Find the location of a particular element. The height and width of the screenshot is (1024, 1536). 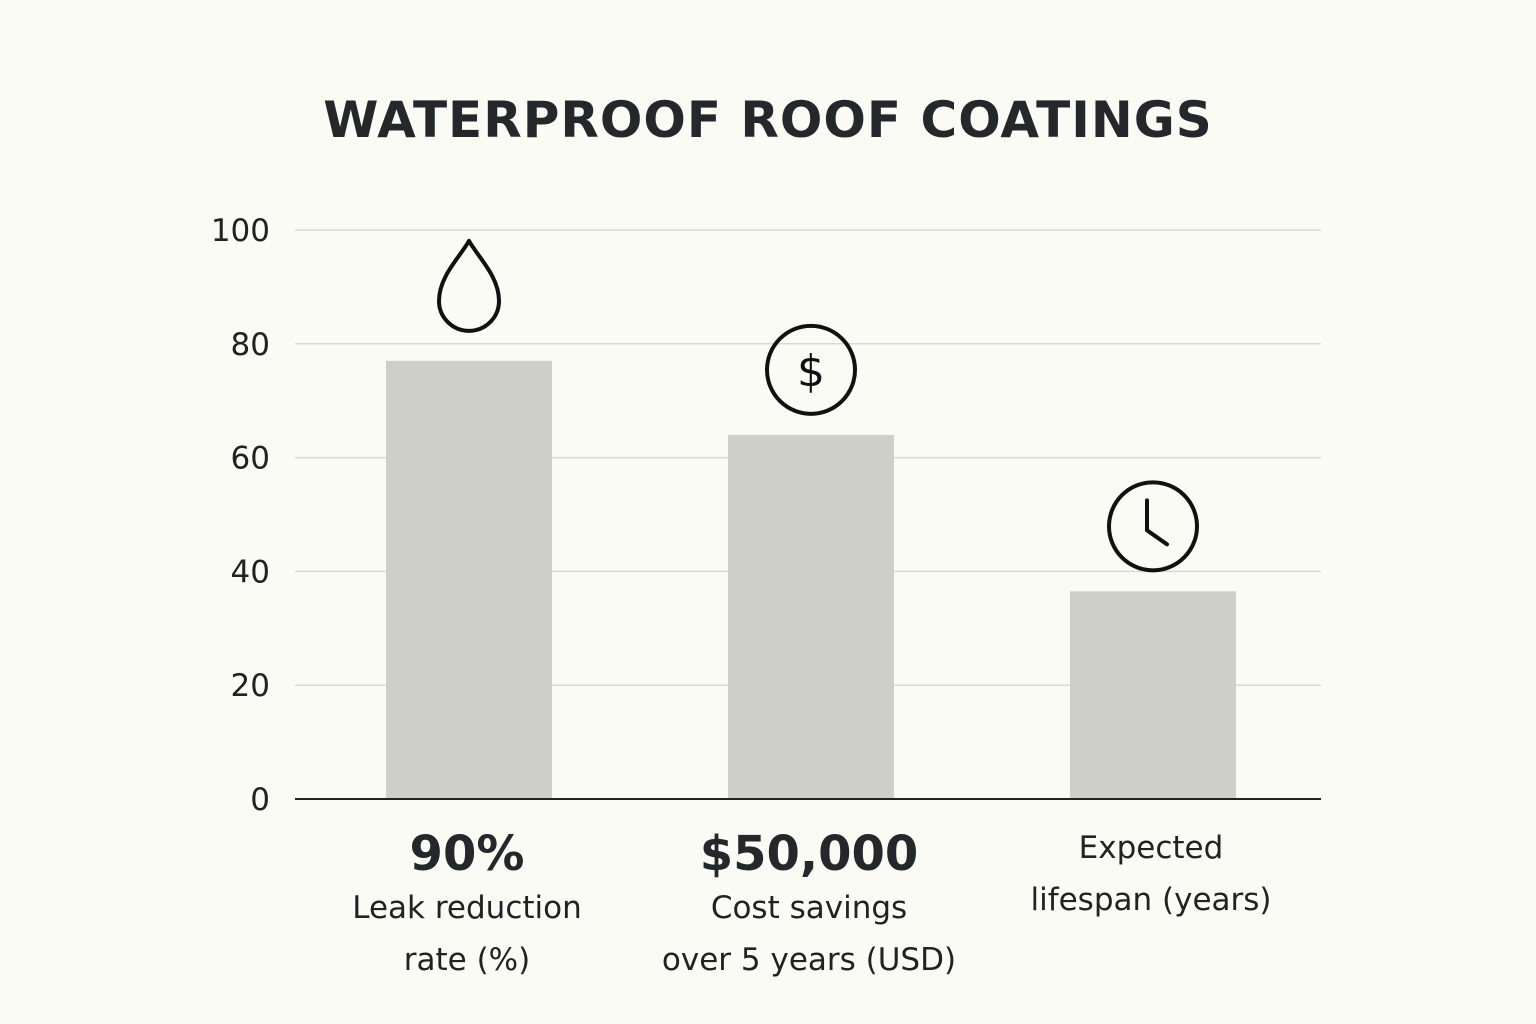

water-drop-icon is located at coordinates (469, 285).